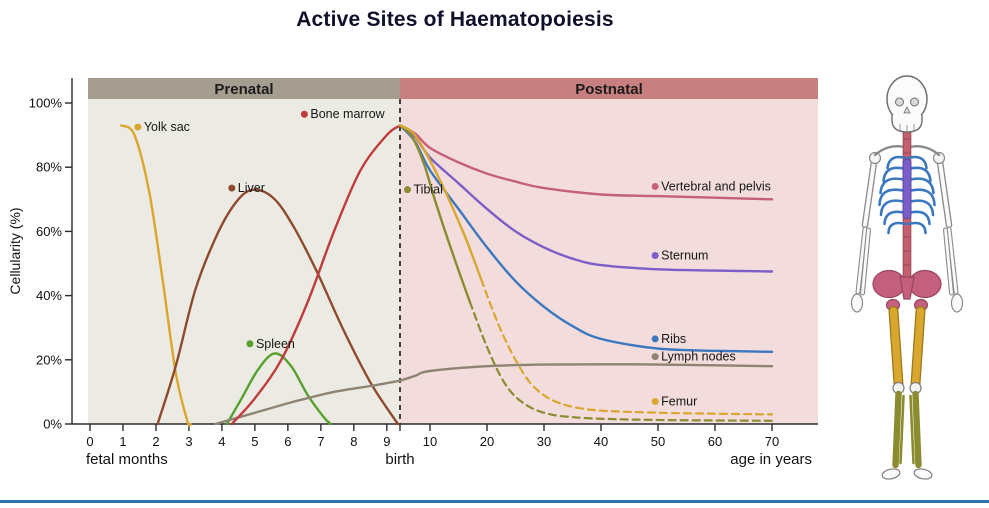 This screenshot has width=989, height=508. I want to click on skeleton-ribs, so click(907, 195).